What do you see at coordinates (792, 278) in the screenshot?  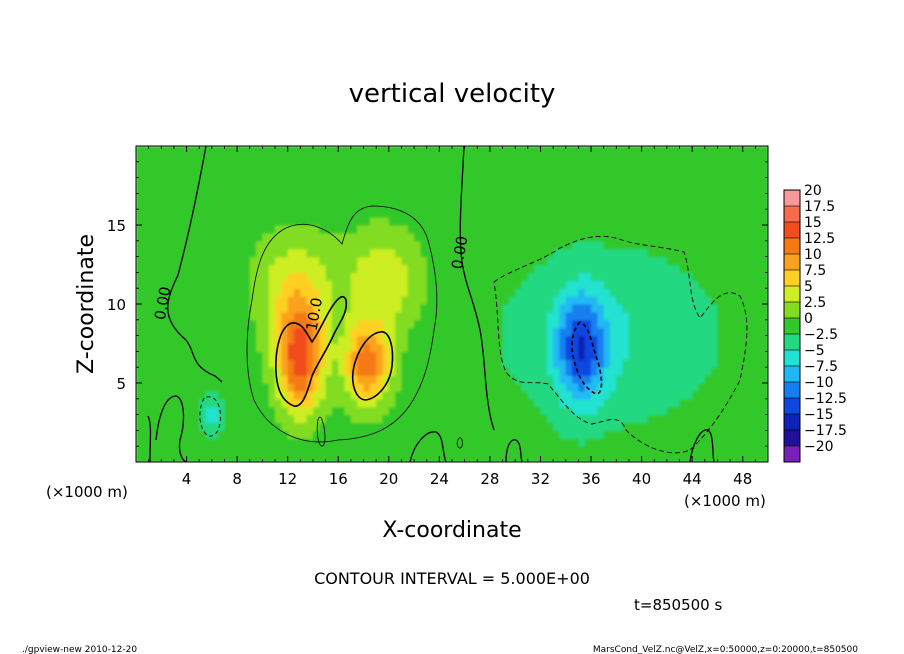 I see `colorbar-swatch` at bounding box center [792, 278].